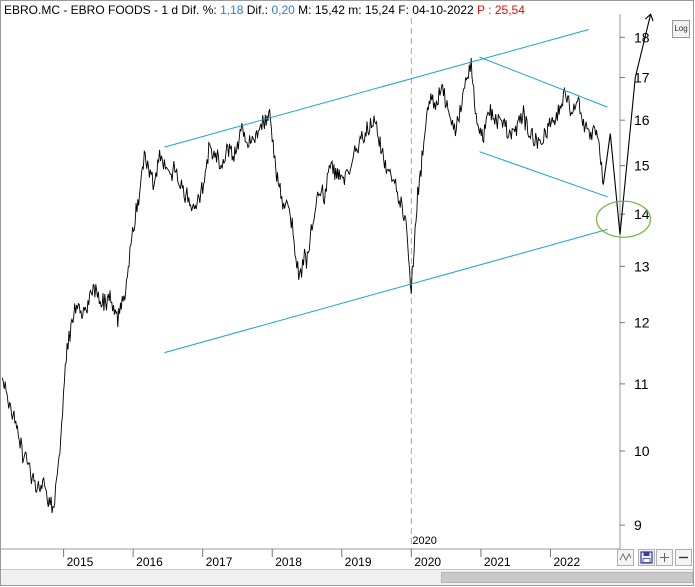 This screenshot has height=587, width=695. I want to click on x-tick-label: 2019, so click(358, 562).